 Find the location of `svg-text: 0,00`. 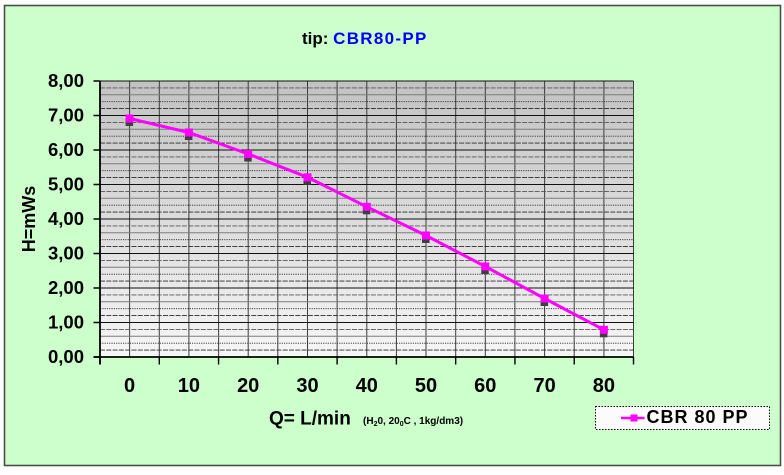

svg-text: 0,00 is located at coordinates (66, 356).